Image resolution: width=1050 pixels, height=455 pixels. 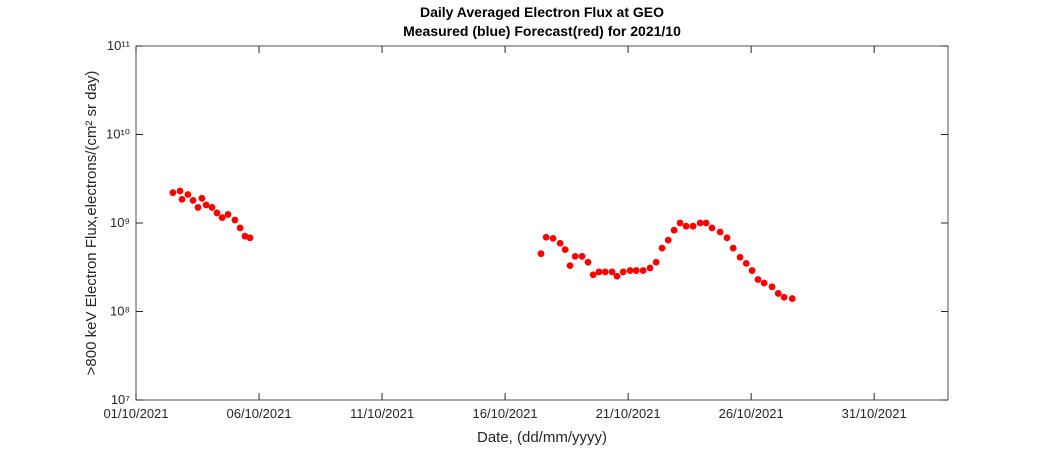 I want to click on y-tick-label: 10⁷, so click(x=120, y=399).